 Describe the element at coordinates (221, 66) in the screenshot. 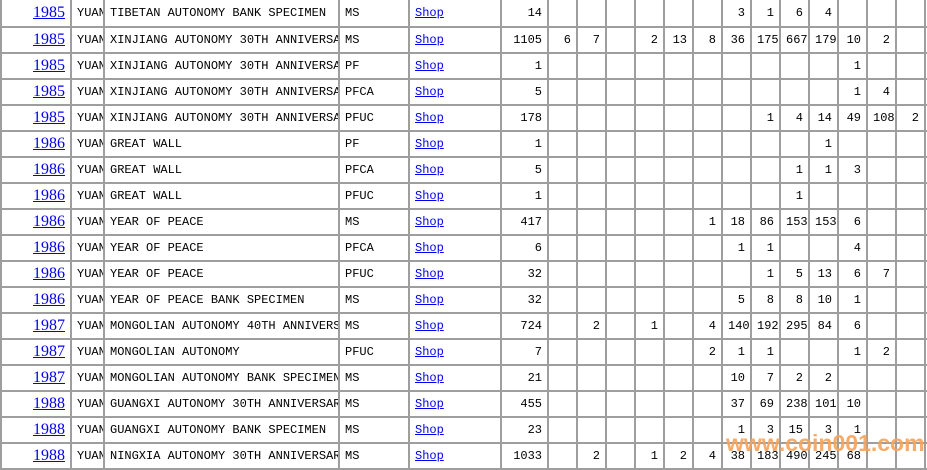

I see `description-cell: XINJIANG AUTONOMY 30TH ANNIVERSARY` at that location.